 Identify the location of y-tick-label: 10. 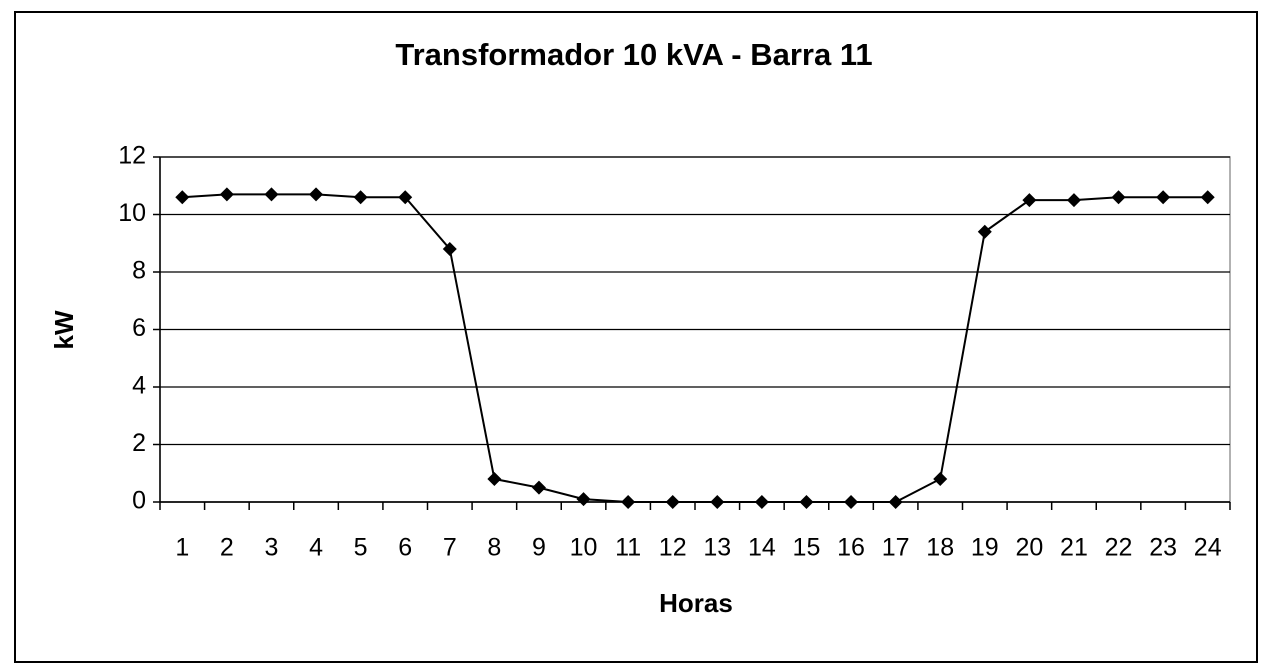
(132, 213).